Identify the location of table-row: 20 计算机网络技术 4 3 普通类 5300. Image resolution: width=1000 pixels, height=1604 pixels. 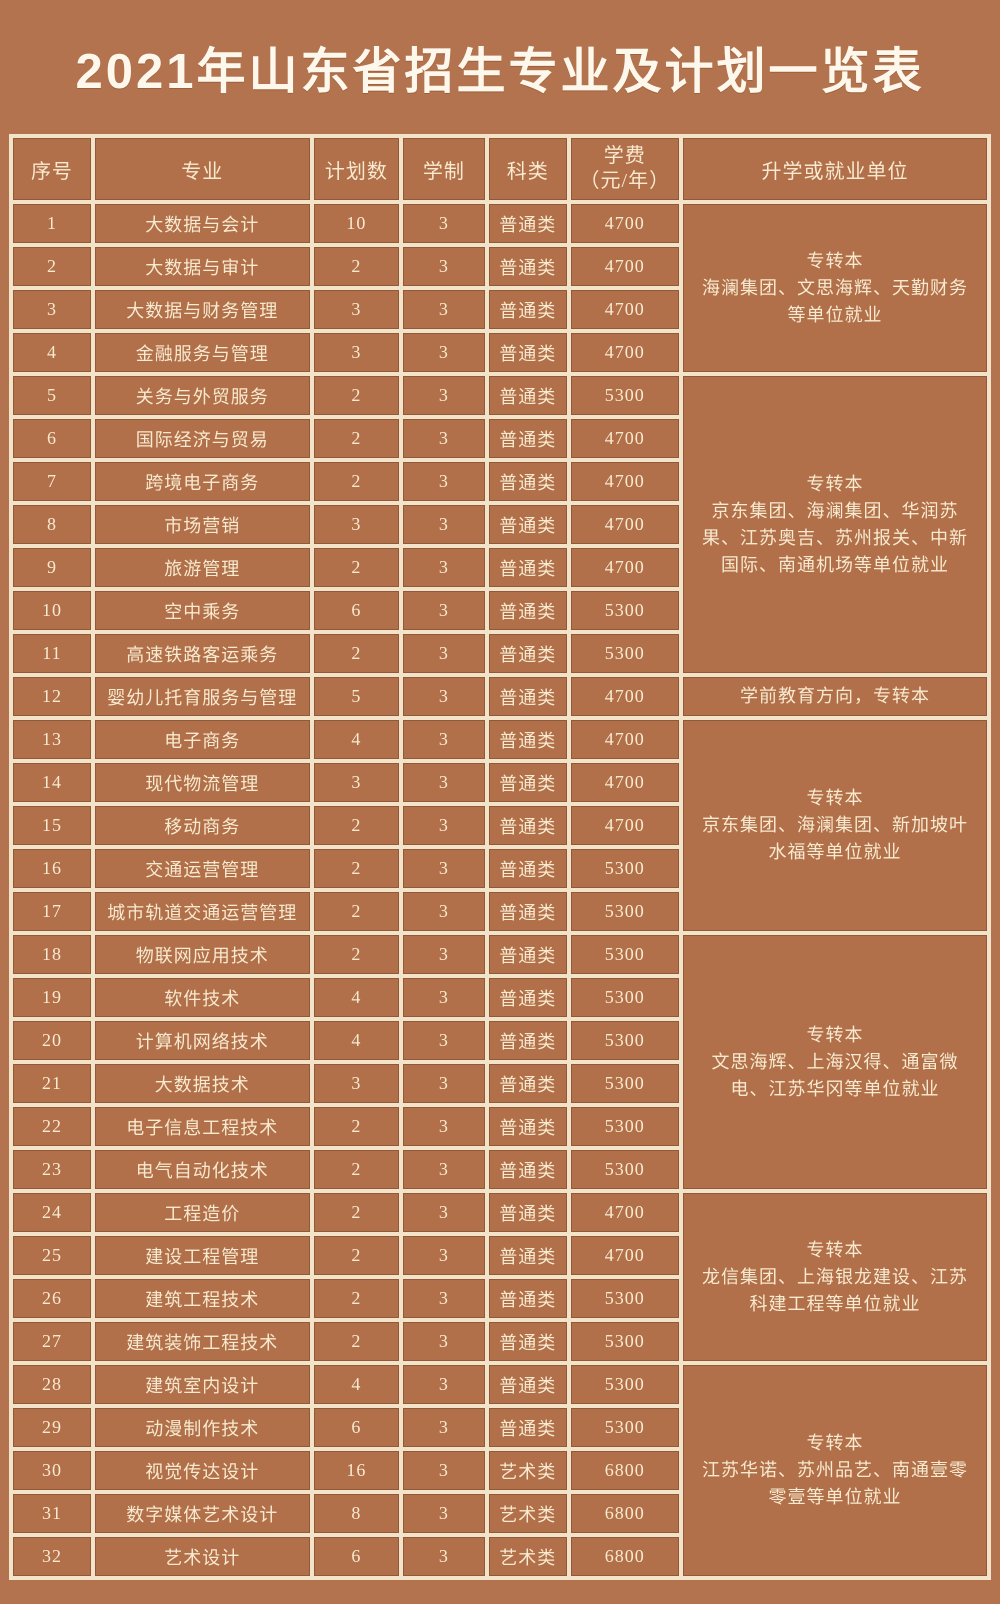
(500, 1040).